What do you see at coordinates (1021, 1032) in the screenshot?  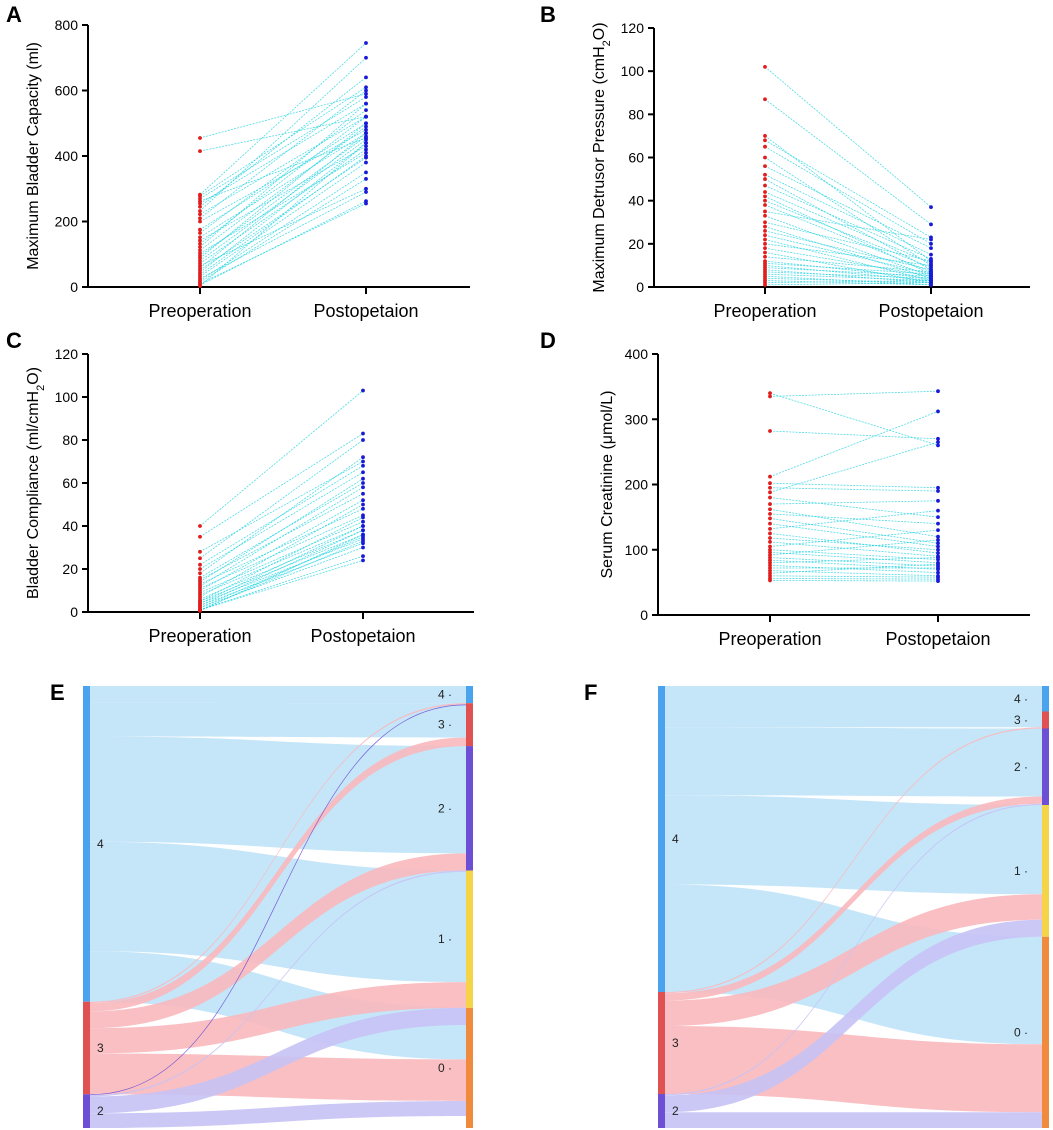 I see `sankey-right-label: 0 ·` at bounding box center [1021, 1032].